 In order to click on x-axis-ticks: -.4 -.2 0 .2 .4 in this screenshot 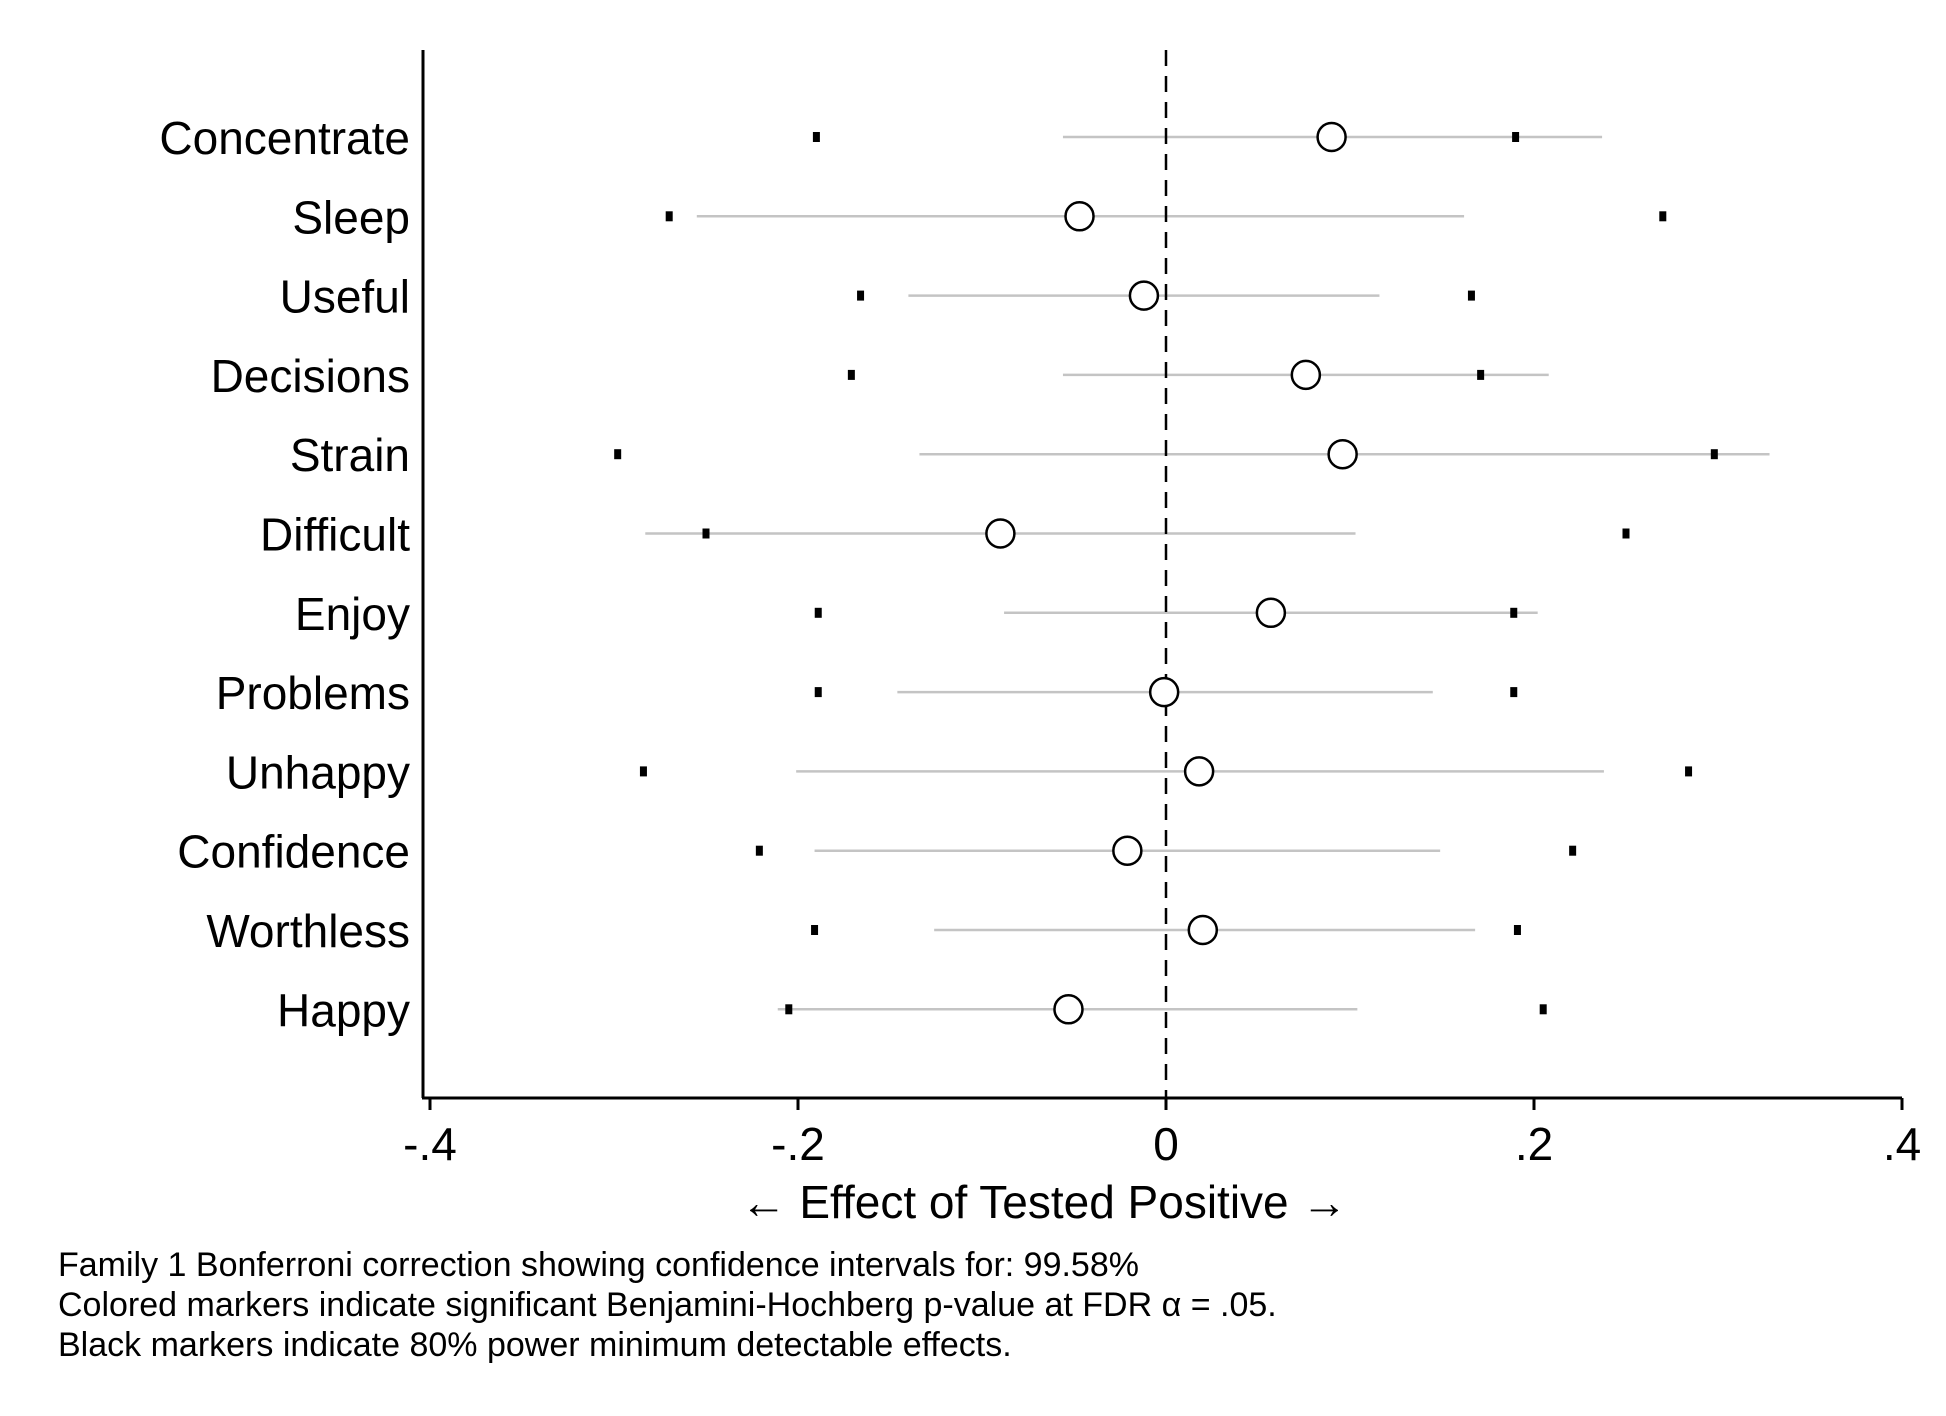, I will do `click(1162, 1134)`.